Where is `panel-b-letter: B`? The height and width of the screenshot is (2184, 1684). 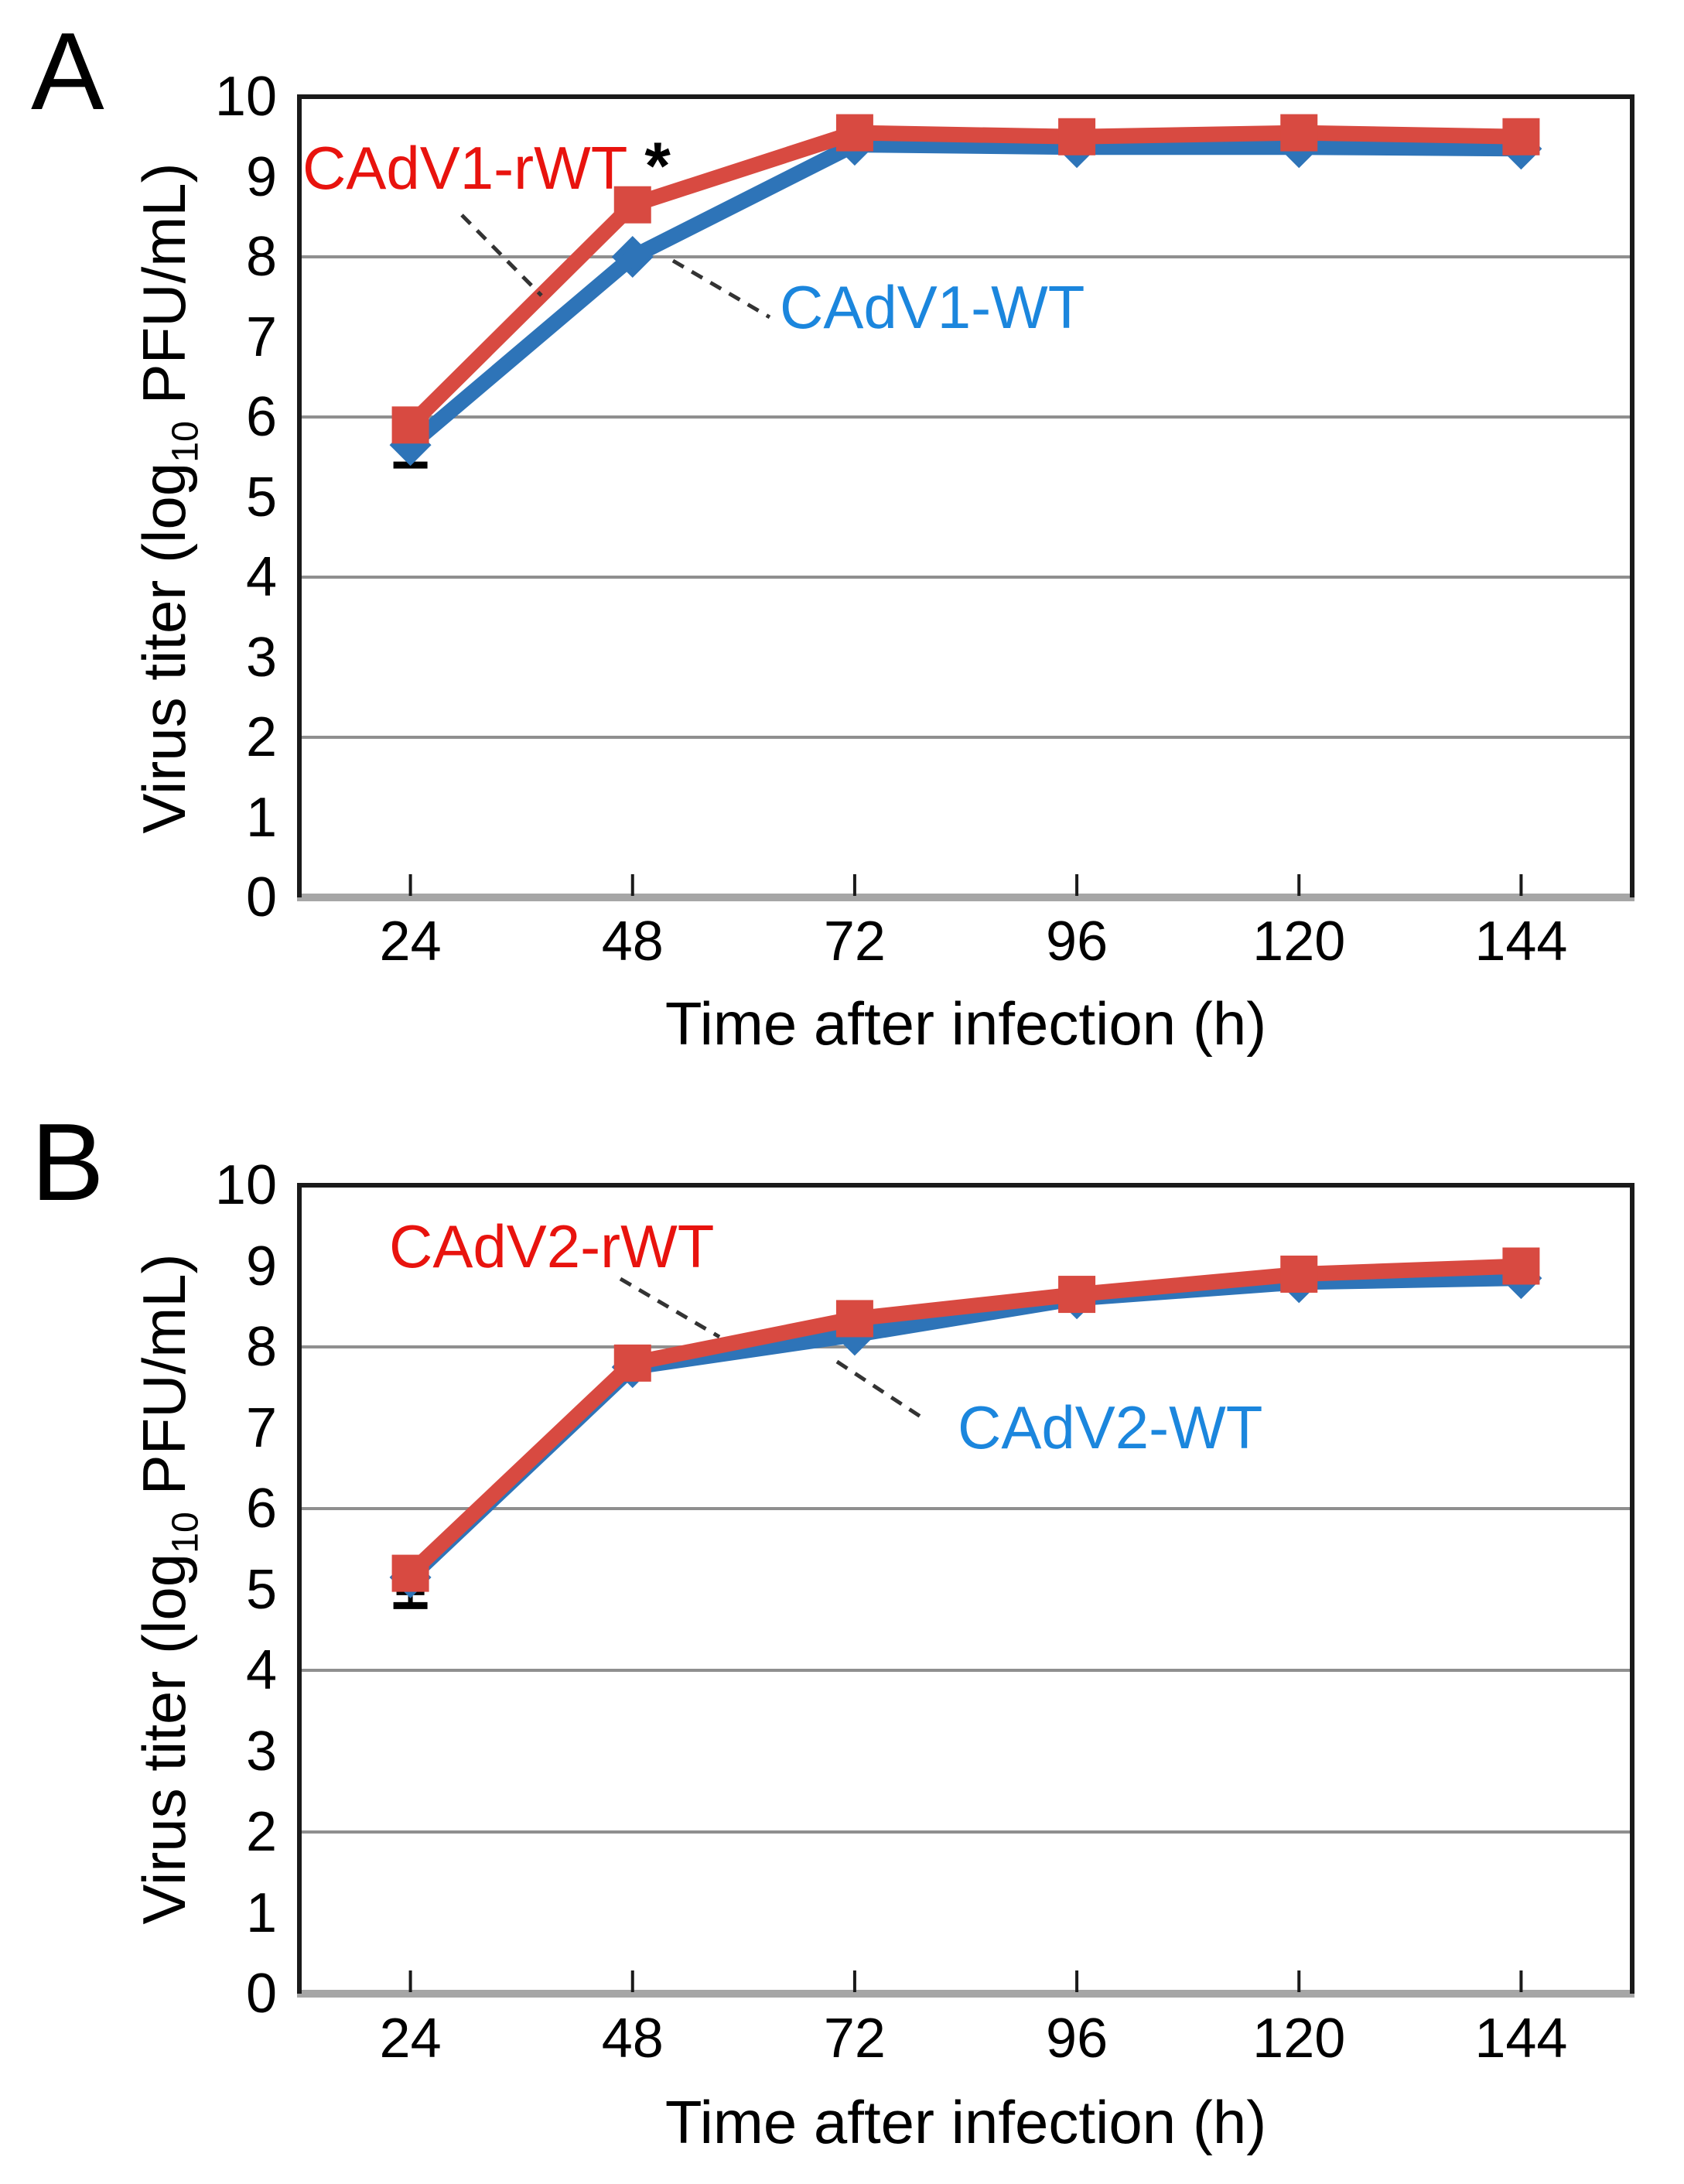
panel-b-letter: B is located at coordinates (67, 1162).